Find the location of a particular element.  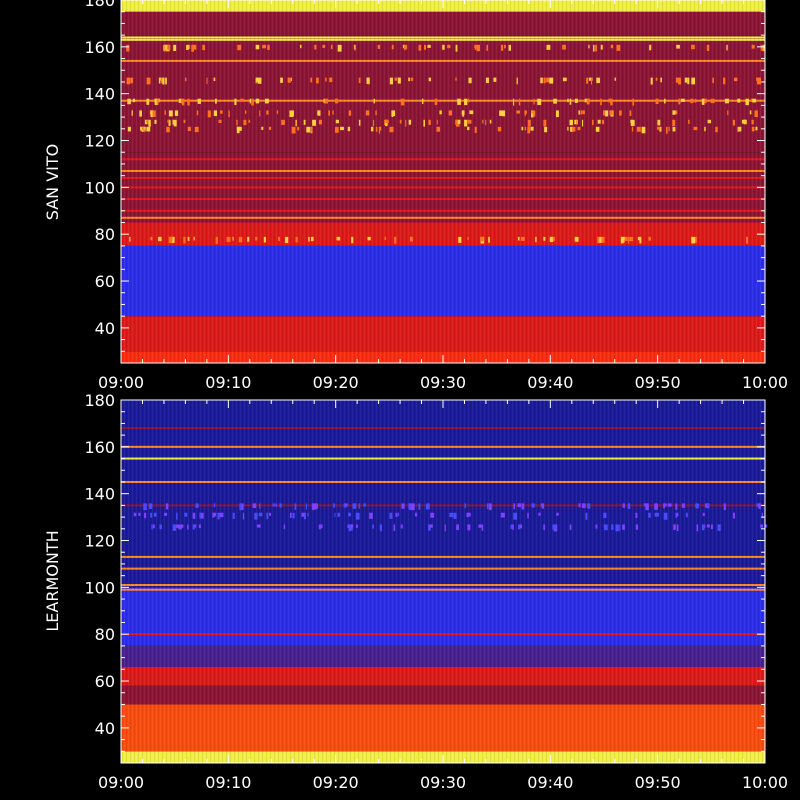

x-tick-label: 09:20 is located at coordinates (336, 782).